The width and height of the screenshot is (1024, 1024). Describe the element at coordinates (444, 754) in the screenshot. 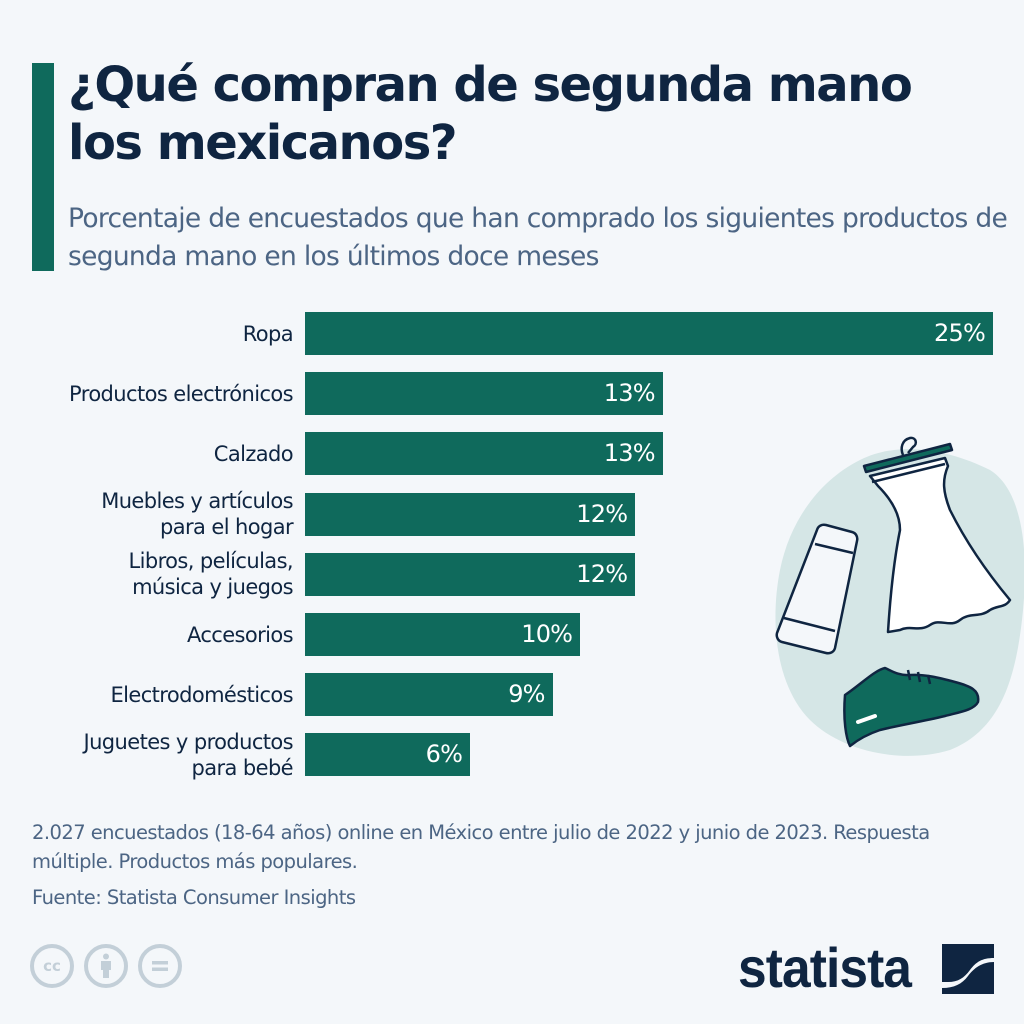

I see `bar-value-label: 6%` at that location.